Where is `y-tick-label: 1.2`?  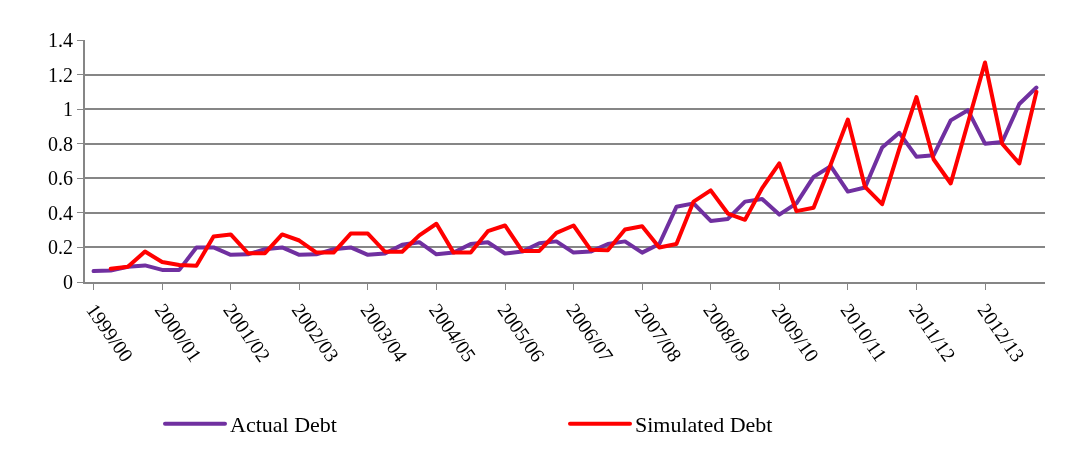 y-tick-label: 1.2 is located at coordinates (60, 74).